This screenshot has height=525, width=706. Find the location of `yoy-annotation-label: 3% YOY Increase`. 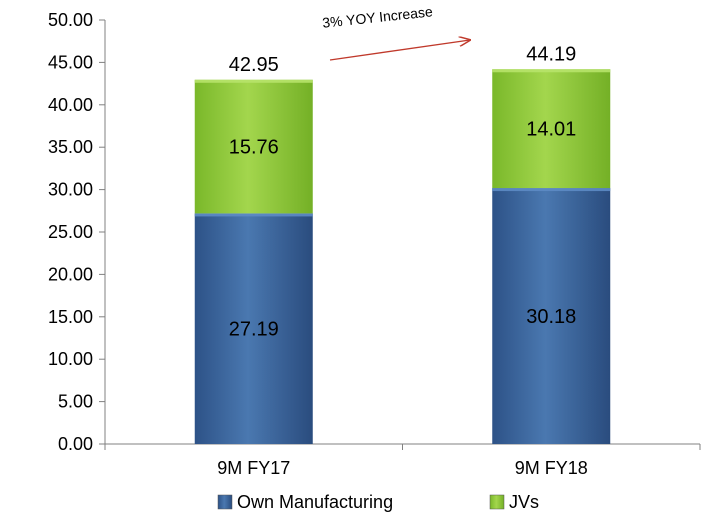

yoy-annotation-label: 3% YOY Increase is located at coordinates (378, 17).